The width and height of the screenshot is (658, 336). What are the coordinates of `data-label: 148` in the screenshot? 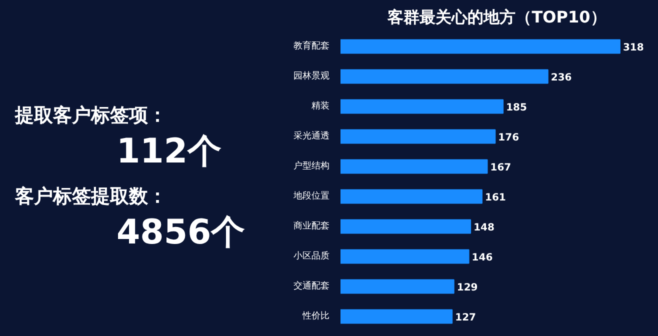 It's located at (484, 228).